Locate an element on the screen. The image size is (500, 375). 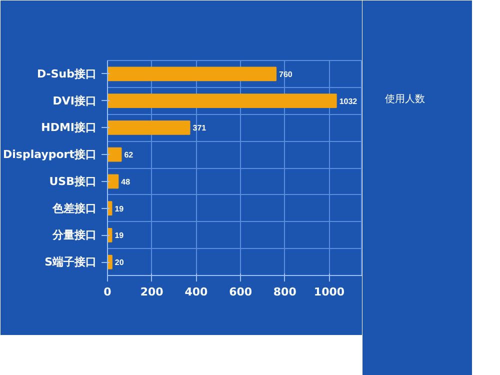
y-tick-label: D-Sub接口 is located at coordinates (66, 73).